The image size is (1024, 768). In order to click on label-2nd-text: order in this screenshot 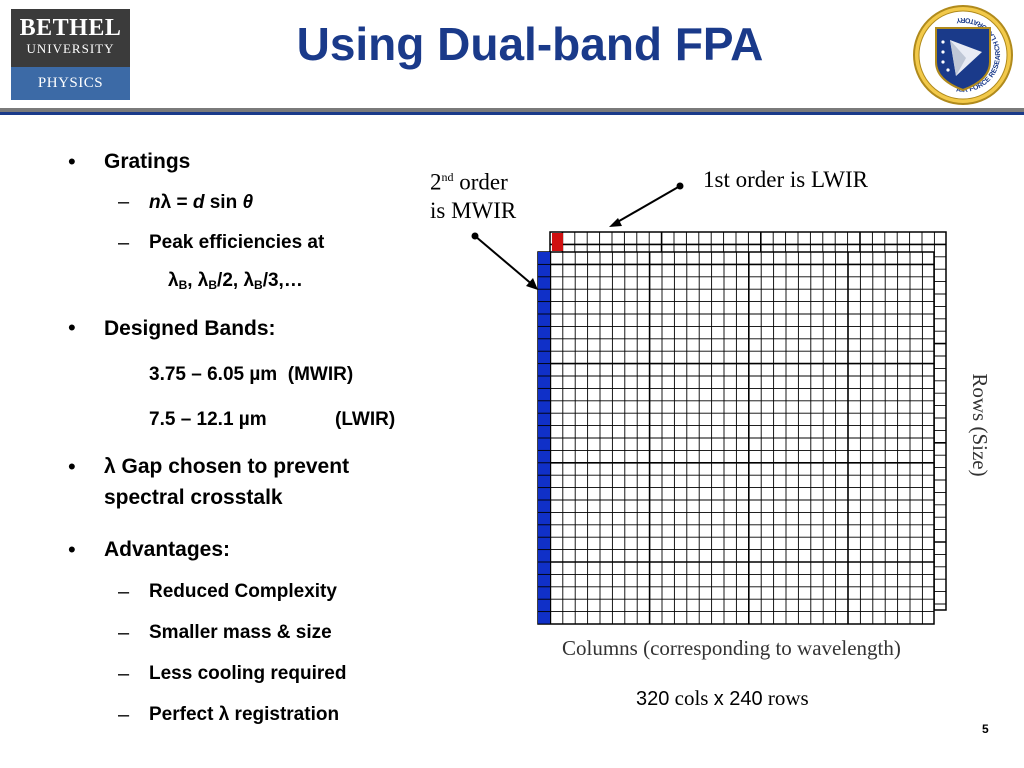, I will do `click(480, 182)`.